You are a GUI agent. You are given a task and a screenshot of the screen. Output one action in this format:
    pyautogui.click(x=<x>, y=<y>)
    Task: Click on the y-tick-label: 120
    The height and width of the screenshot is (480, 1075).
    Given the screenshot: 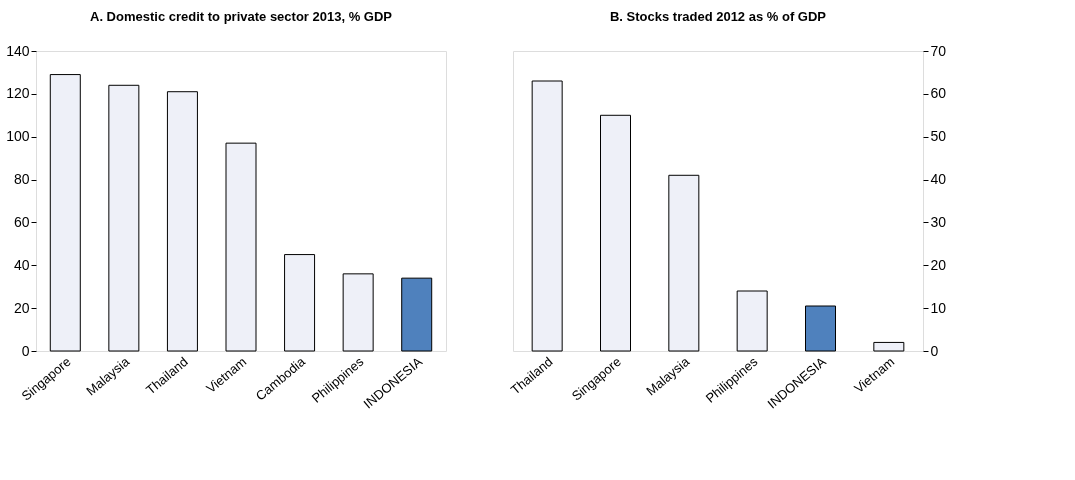 What is the action you would take?
    pyautogui.click(x=18, y=93)
    